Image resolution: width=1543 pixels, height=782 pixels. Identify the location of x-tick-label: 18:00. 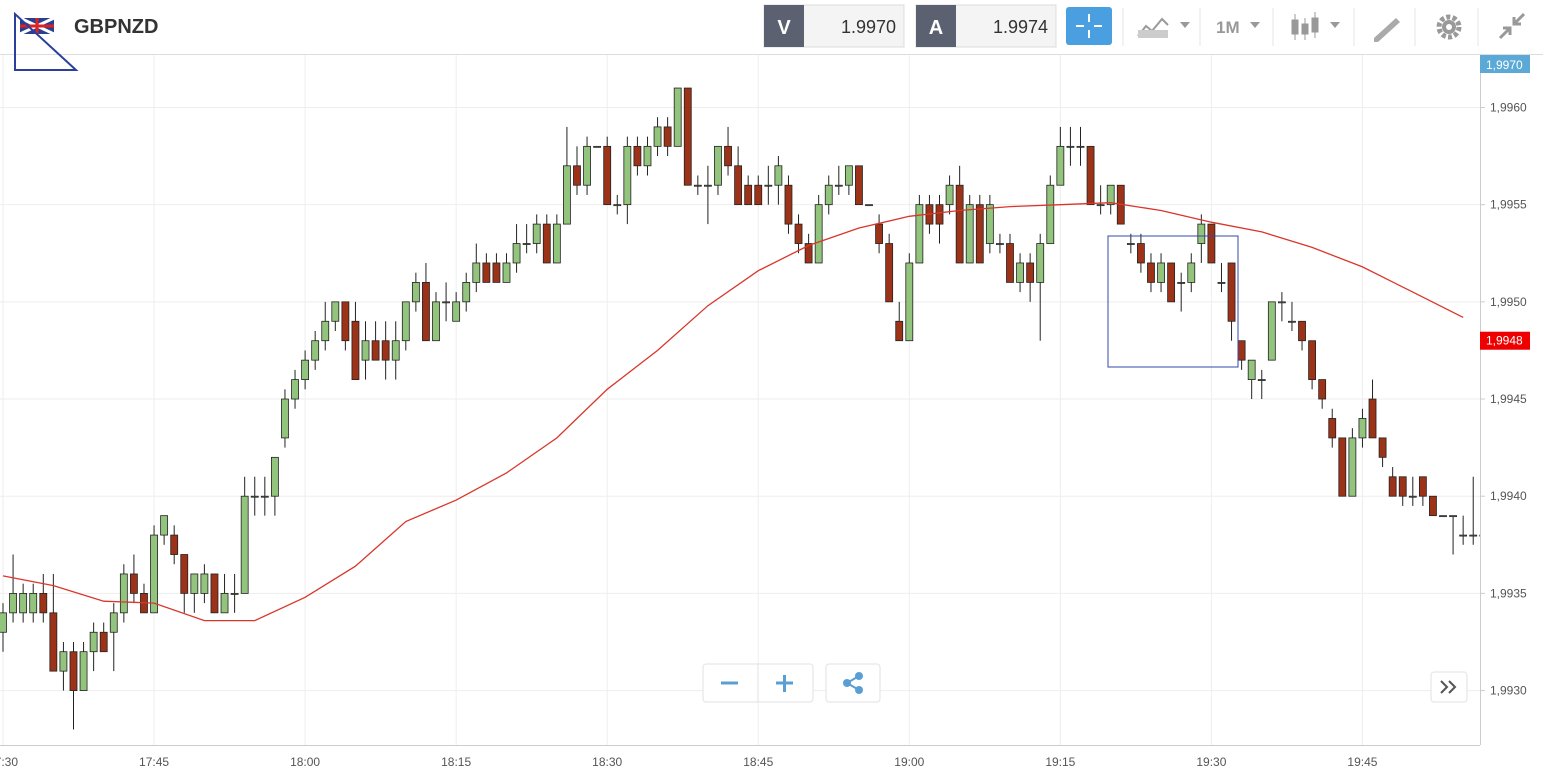
(305, 762).